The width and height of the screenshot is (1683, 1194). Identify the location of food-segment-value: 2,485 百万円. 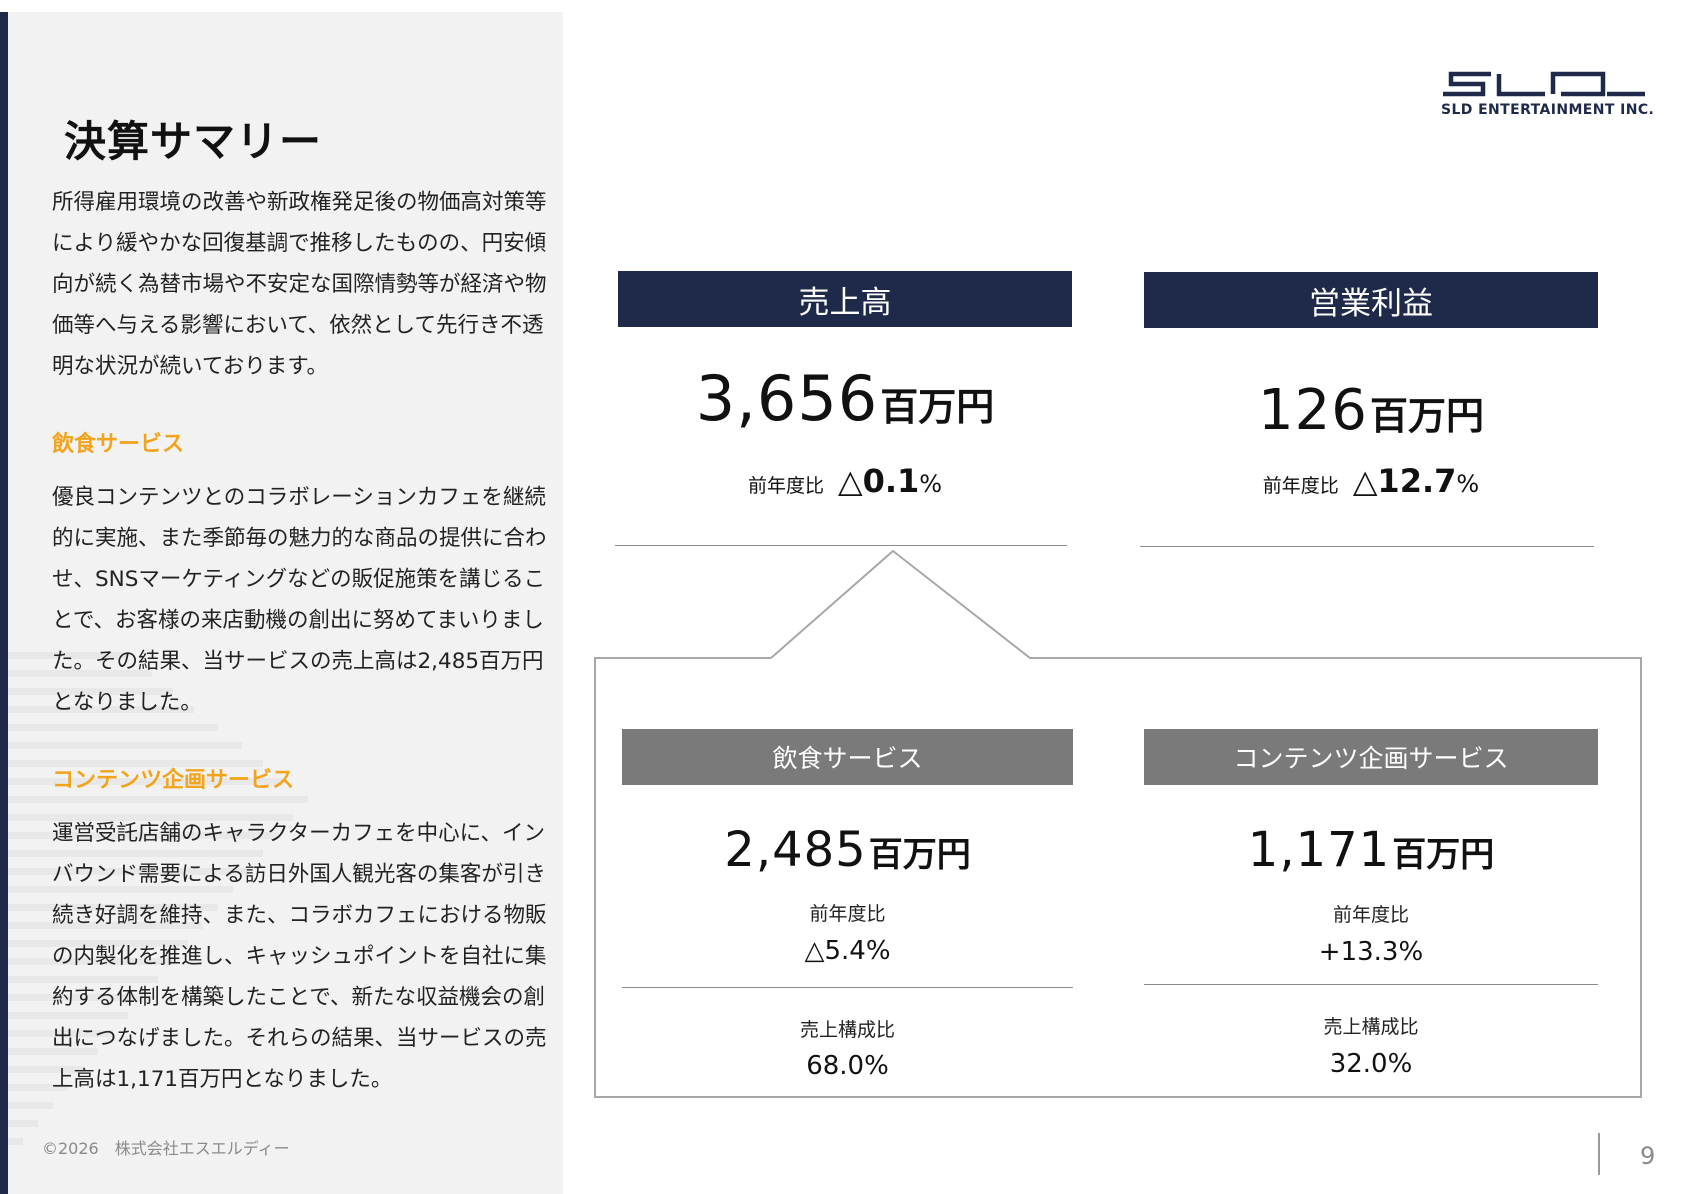
(847, 850).